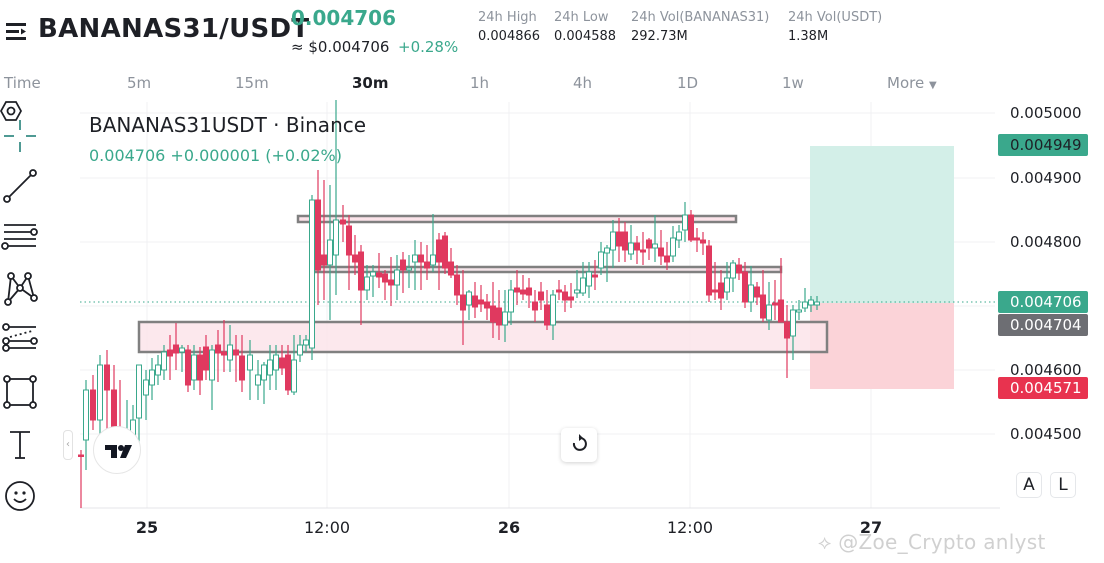 The width and height of the screenshot is (1104, 563). I want to click on tab-1d: 1D, so click(688, 83).